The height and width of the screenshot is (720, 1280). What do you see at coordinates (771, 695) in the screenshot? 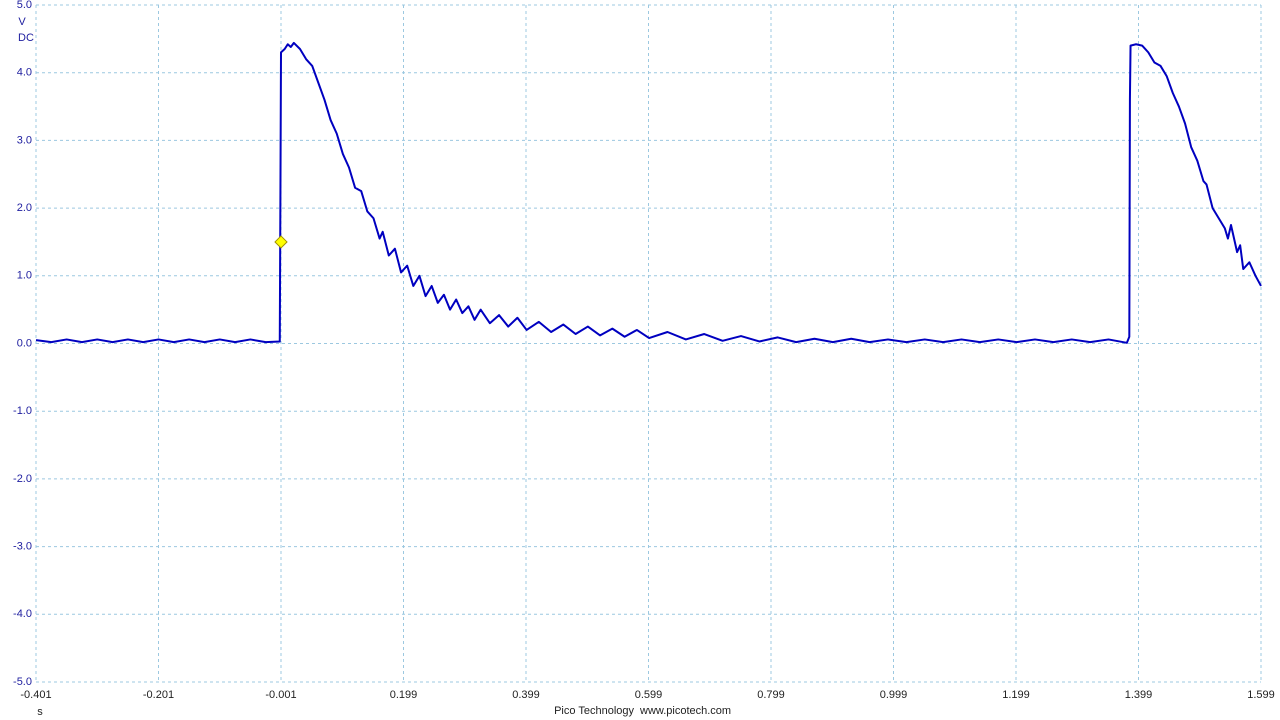
I see `x-tick-label: 0.799` at bounding box center [771, 695].